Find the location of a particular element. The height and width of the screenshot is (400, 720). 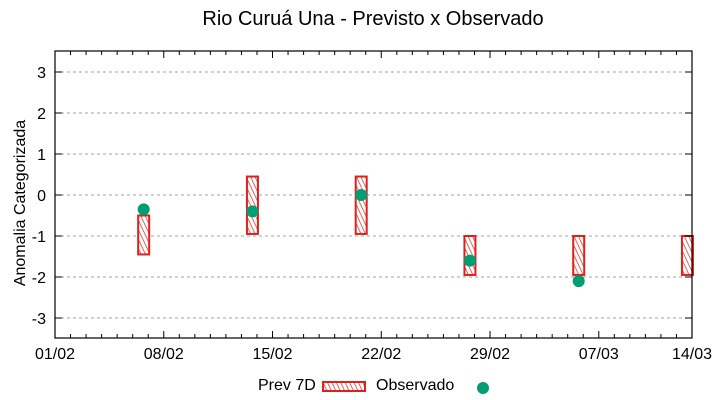

legend-prev-label: Prev 7D is located at coordinates (287, 385).